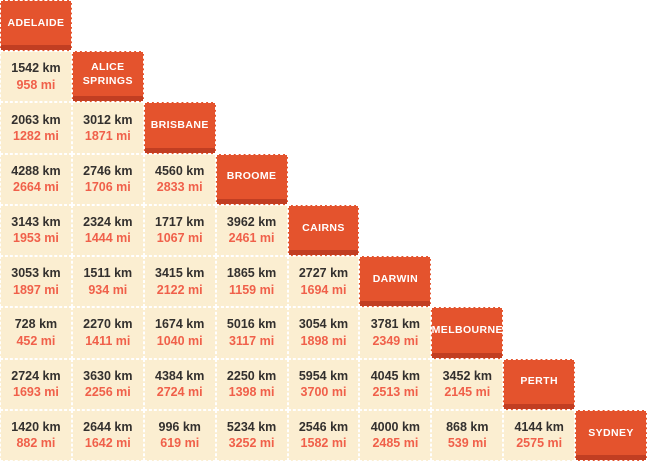 This screenshot has width=647, height=461. Describe the element at coordinates (36, 324) in the screenshot. I see `distance-km: 728 km` at that location.